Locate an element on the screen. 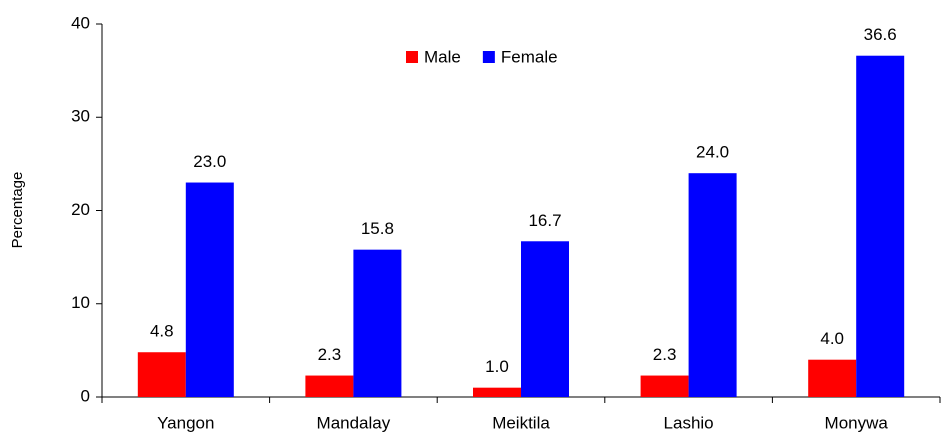 The width and height of the screenshot is (942, 434). x-tick-label: Lashio is located at coordinates (689, 422).